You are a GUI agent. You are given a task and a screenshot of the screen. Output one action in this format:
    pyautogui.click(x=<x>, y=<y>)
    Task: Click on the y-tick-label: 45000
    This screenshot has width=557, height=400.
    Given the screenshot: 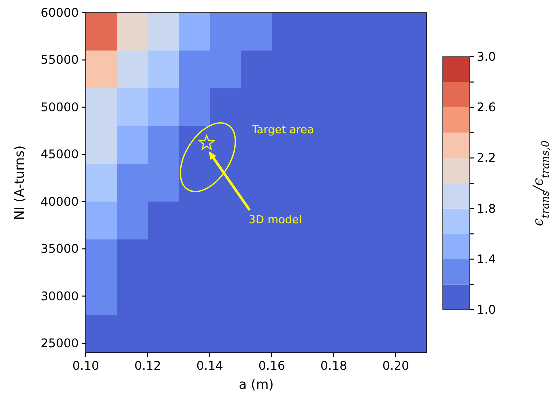 What is the action you would take?
    pyautogui.click(x=59, y=155)
    